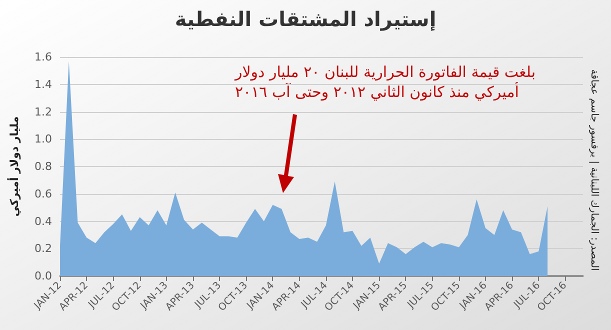 This screenshot has height=330, width=611. I want to click on text: المصدر: الجمارك اللبنانية | برفسور جاسم عجاقة, so click(594, 170).